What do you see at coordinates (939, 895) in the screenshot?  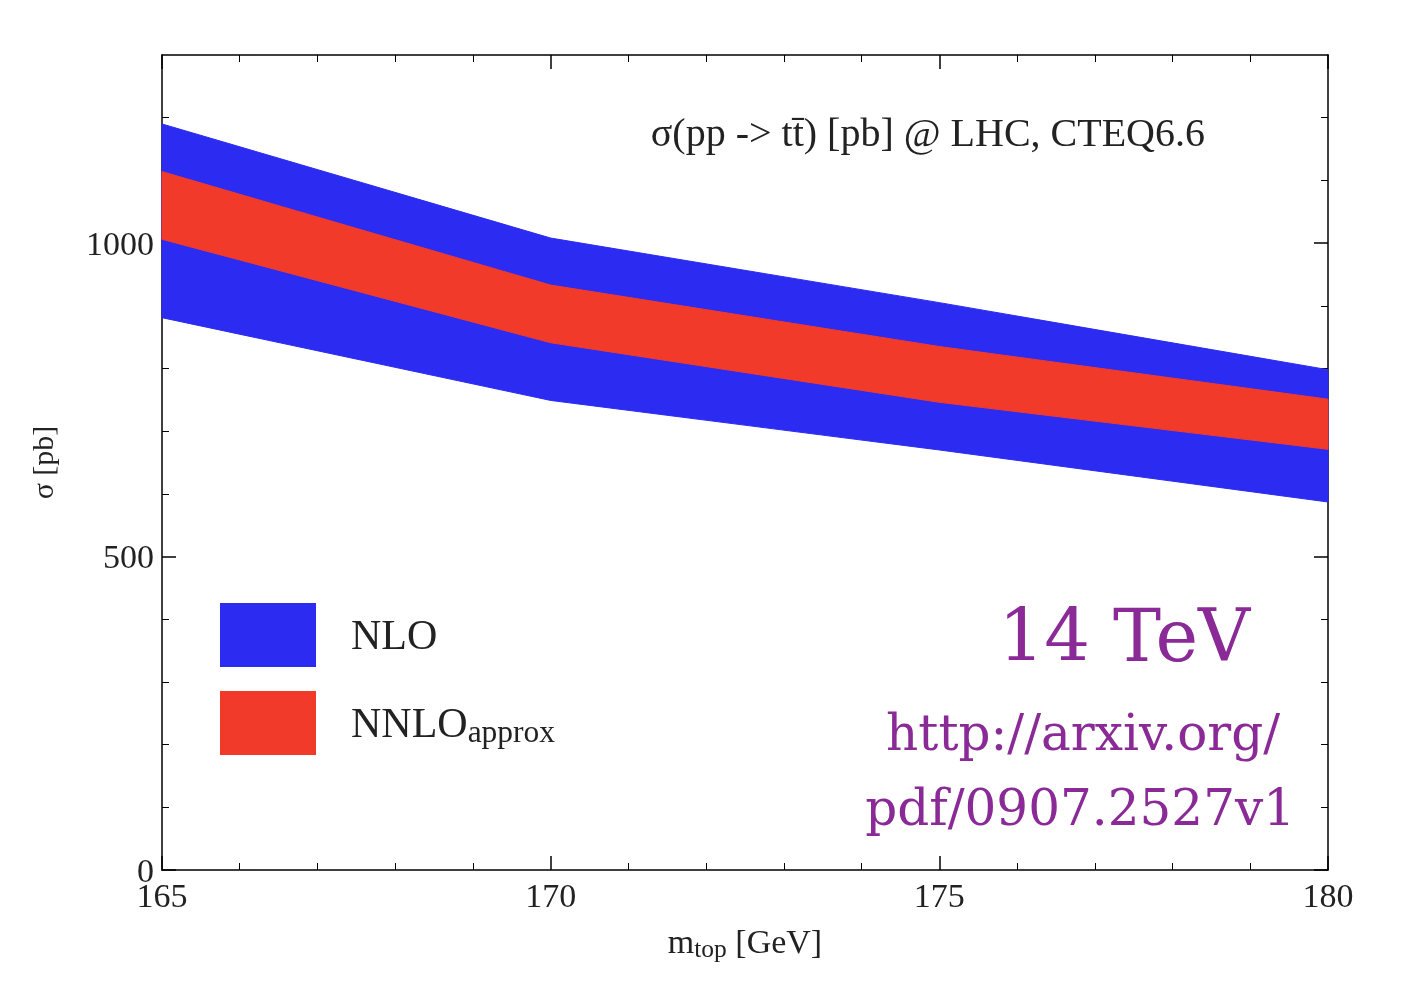 I see `x-tick-label: 175` at bounding box center [939, 895].